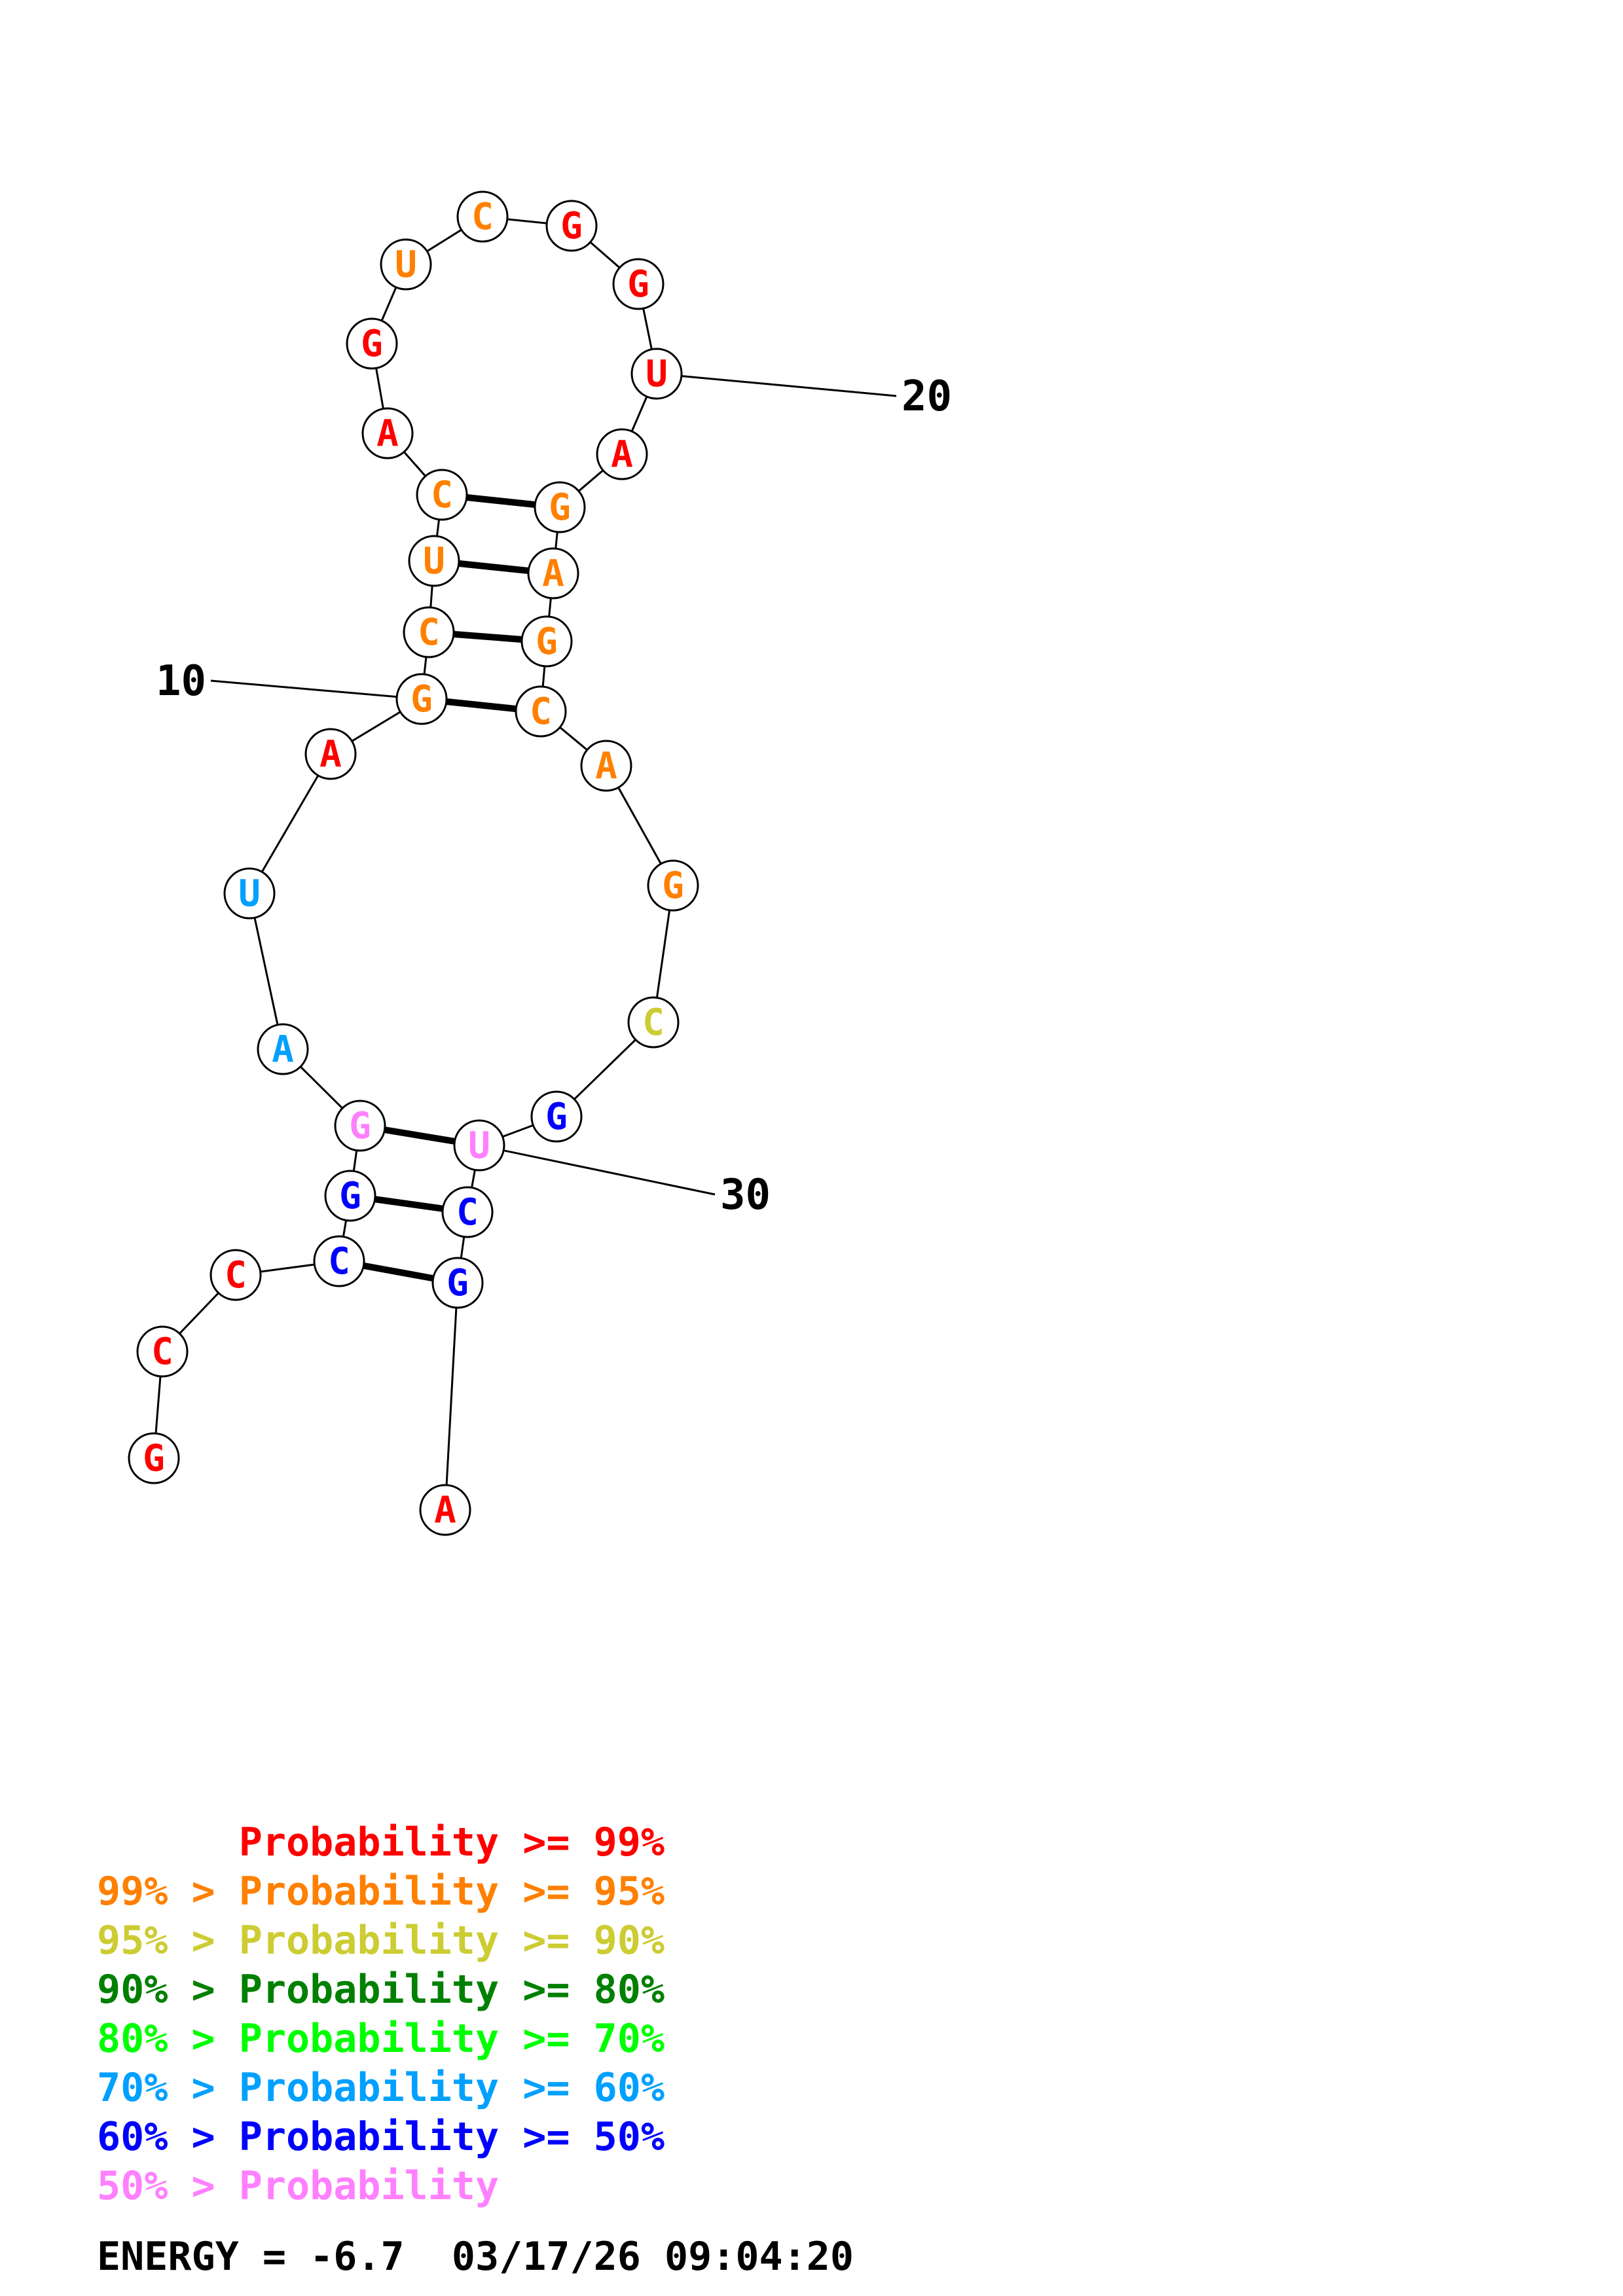 Image resolution: width=1623 pixels, height=2296 pixels. I want to click on legend-entry: 99% > Probability >= 95%, so click(381, 1891).